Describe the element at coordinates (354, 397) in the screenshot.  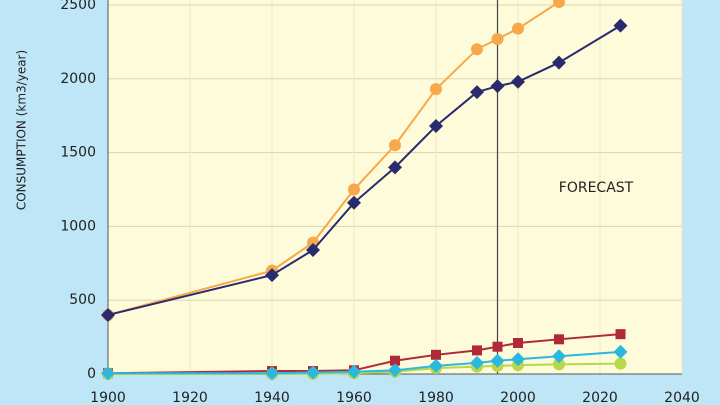
I see `x-tick-label: 1960` at that location.